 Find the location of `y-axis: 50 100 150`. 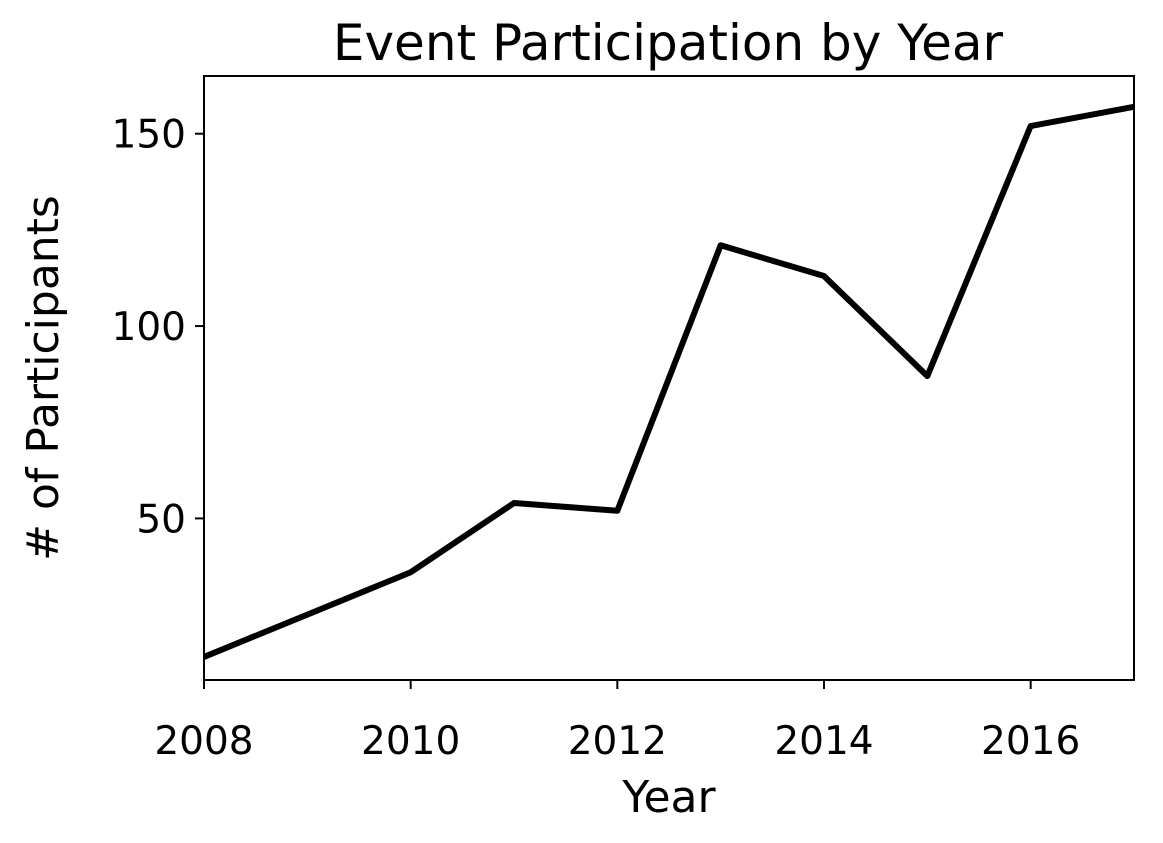

y-axis: 50 100 150 is located at coordinates (158, 327).